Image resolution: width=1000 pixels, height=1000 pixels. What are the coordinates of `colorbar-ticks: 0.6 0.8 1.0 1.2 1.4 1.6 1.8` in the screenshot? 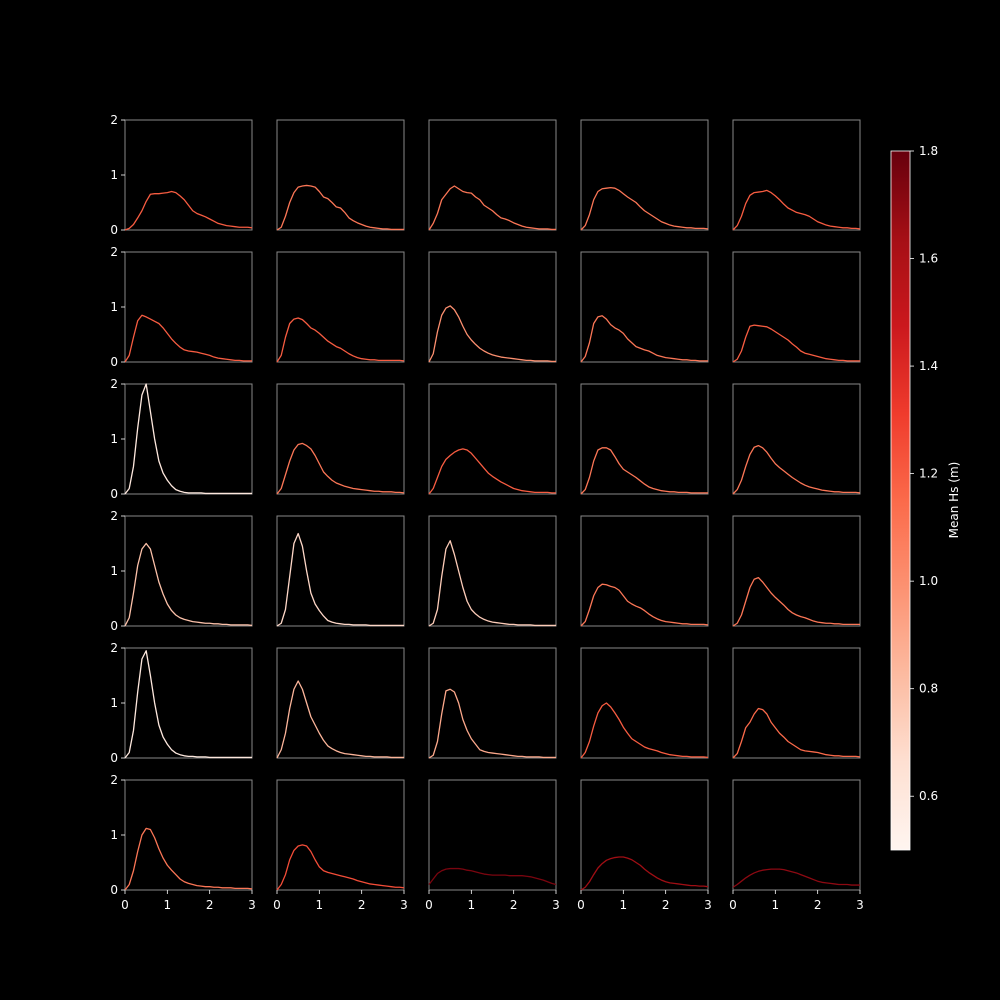 It's located at (924, 473).